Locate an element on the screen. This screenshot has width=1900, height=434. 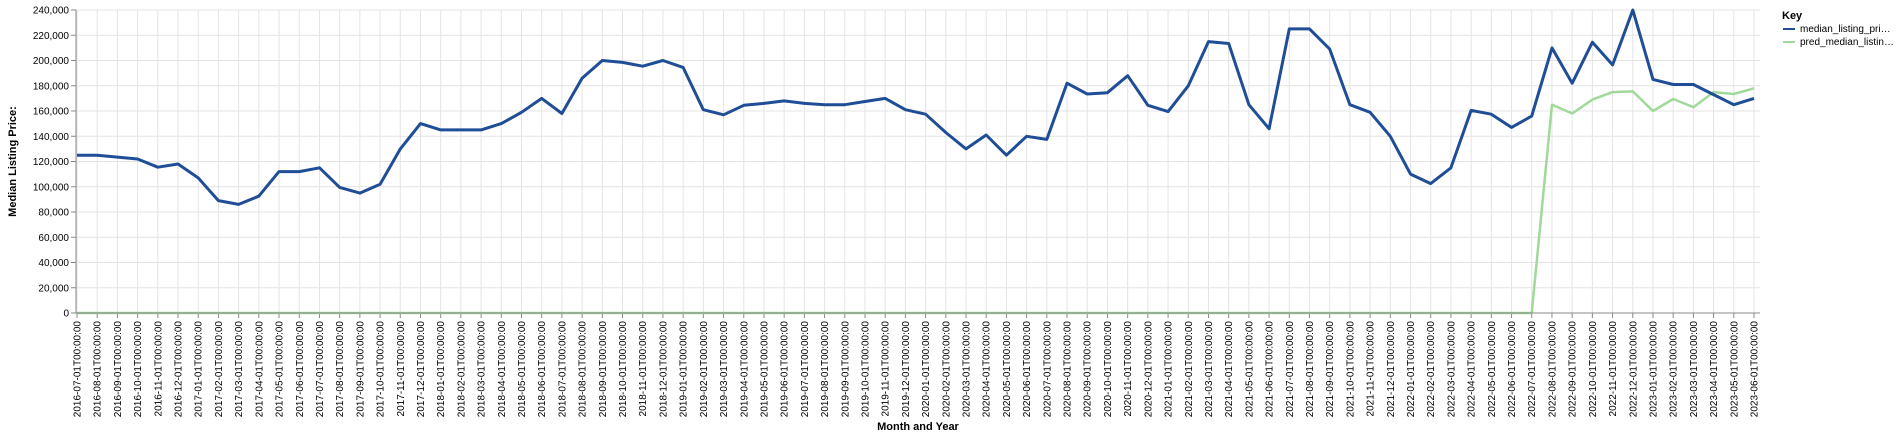
x-tick-label: 2017-11-01T00:00:00 is located at coordinates (401, 369).